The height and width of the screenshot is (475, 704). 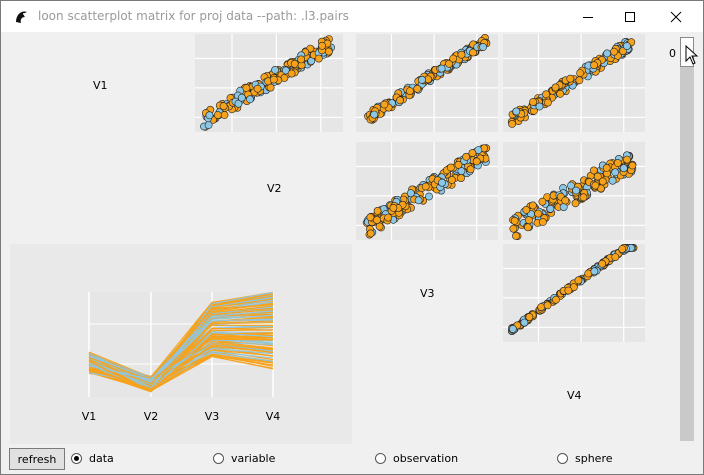 What do you see at coordinates (427, 293) in the screenshot?
I see `diag-label-v3: V3` at bounding box center [427, 293].